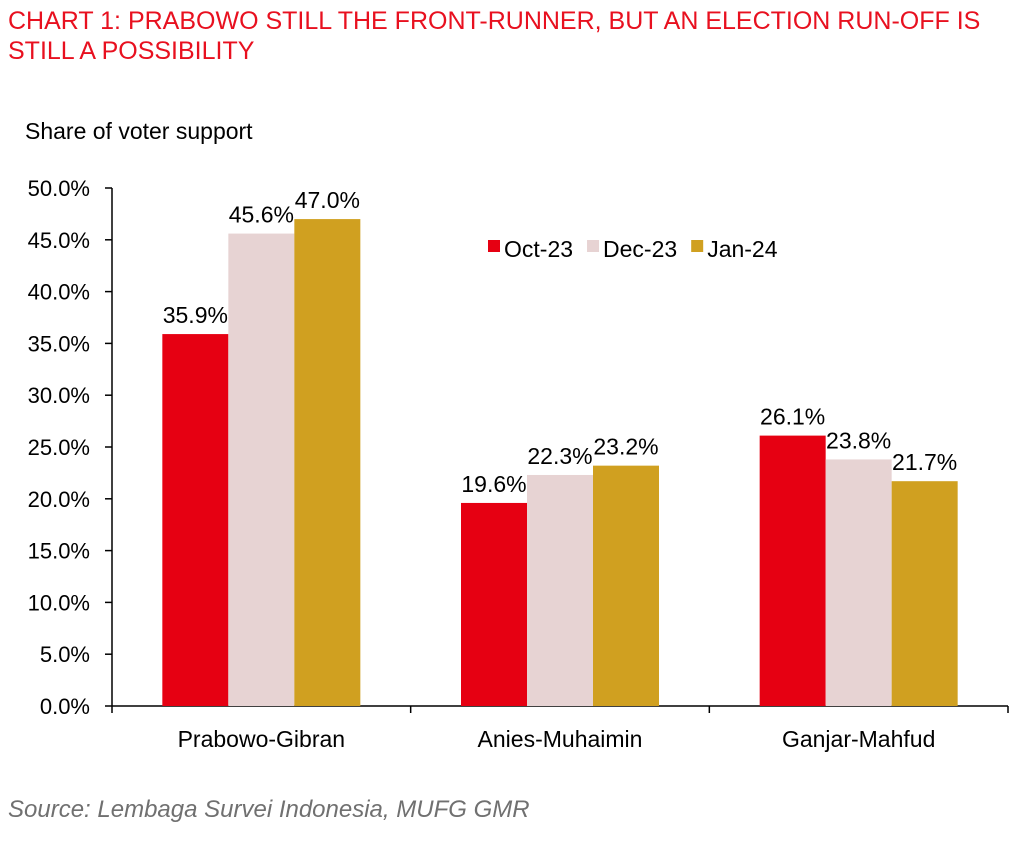  What do you see at coordinates (538, 249) in the screenshot?
I see `legend-label: Oct-23` at bounding box center [538, 249].